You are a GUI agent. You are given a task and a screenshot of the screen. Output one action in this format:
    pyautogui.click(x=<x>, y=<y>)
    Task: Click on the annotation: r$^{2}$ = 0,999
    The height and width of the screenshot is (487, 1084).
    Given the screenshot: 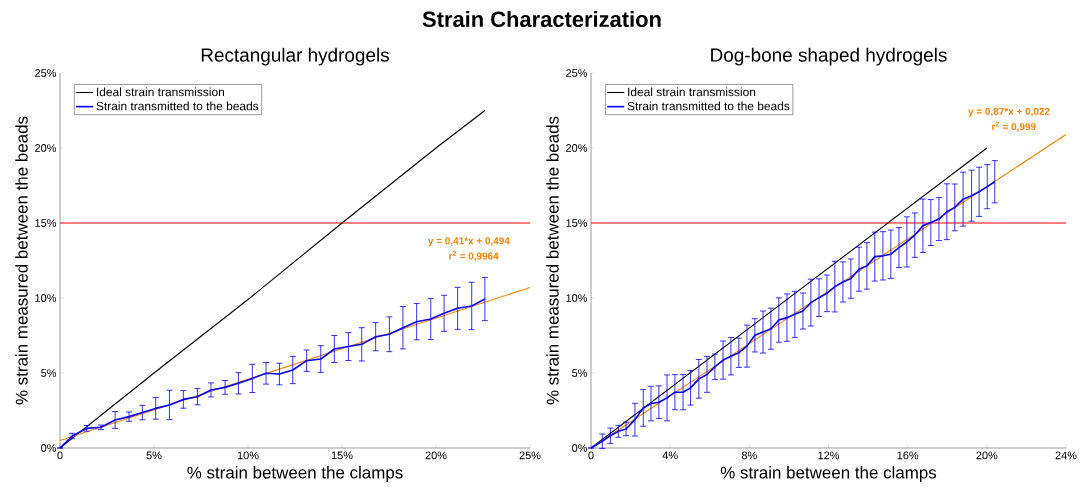 What is the action you would take?
    pyautogui.click(x=1014, y=126)
    